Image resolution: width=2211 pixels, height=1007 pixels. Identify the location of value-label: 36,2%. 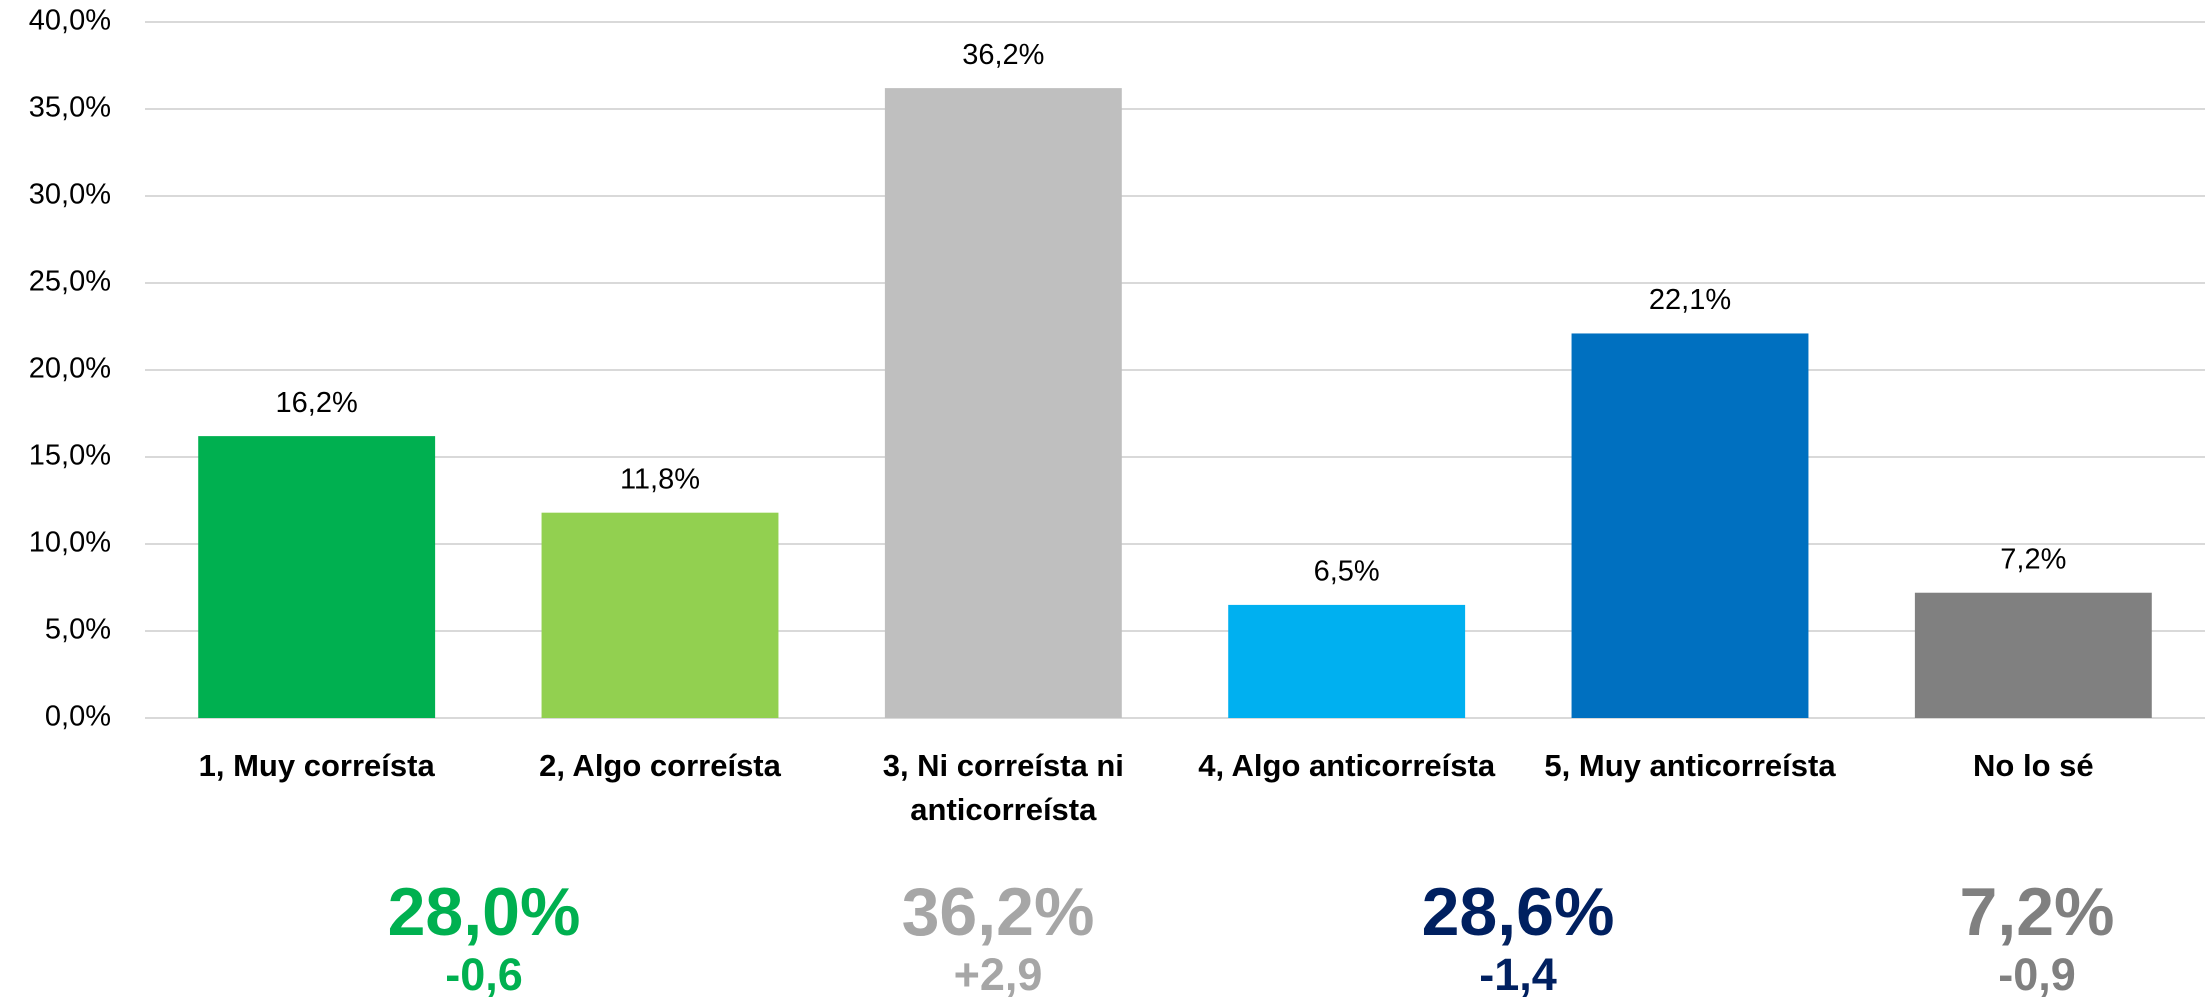
(1003, 55).